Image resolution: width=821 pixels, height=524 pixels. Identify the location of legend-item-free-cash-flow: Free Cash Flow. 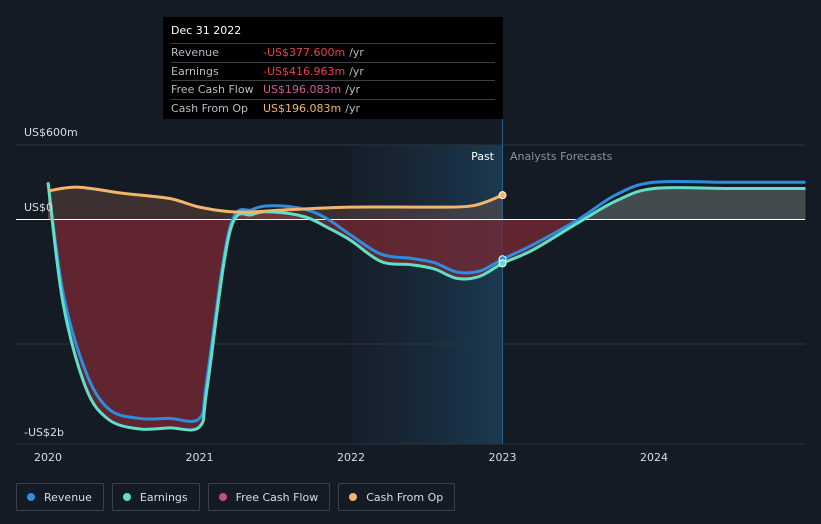
(269, 497).